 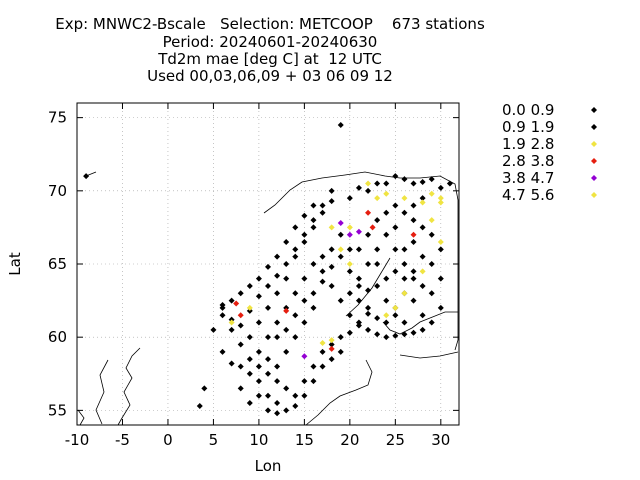 I want to click on x-tick-label: 30, so click(x=440, y=440).